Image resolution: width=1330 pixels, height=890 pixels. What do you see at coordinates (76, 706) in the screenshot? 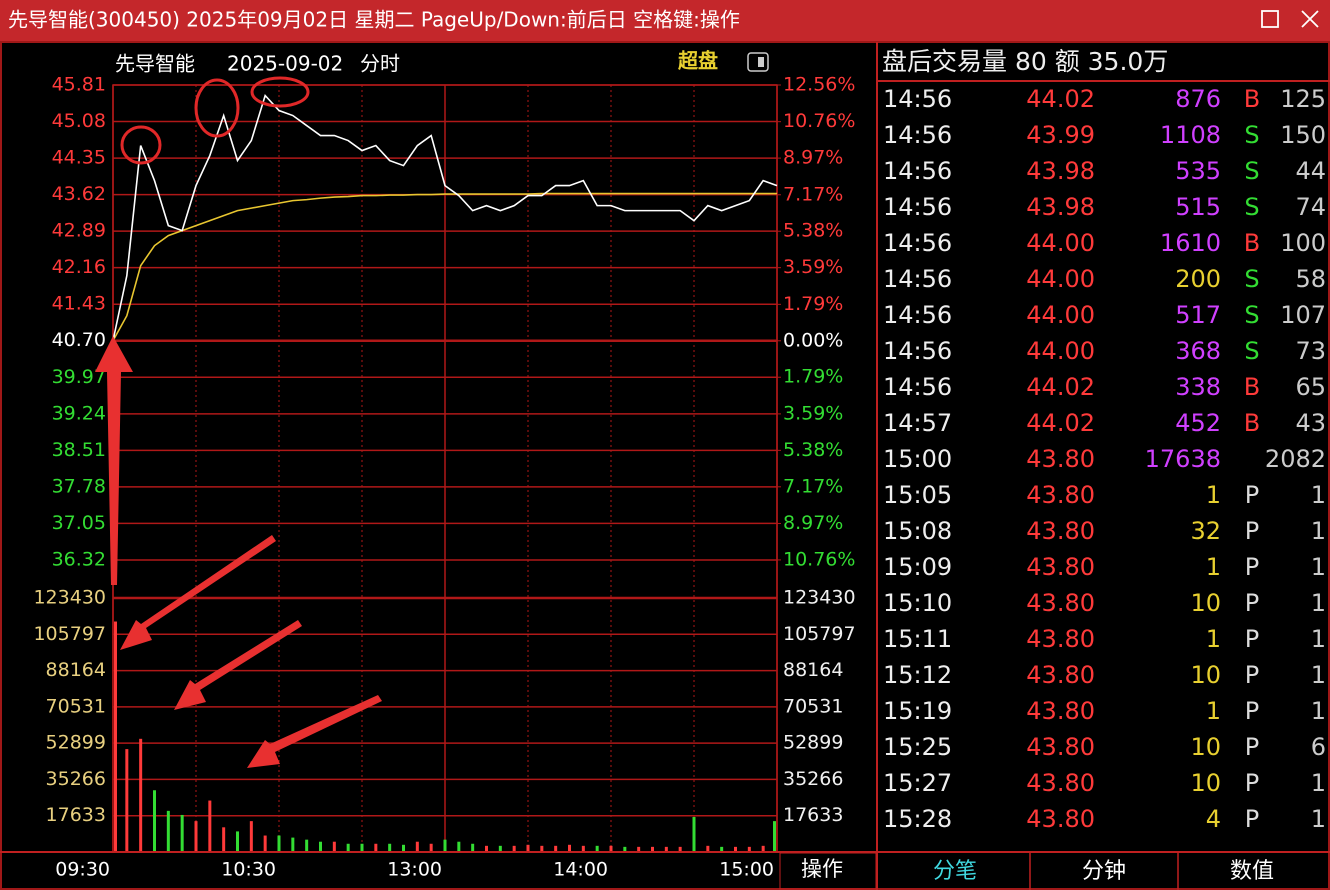
I see `volume-tick-label: 70531` at bounding box center [76, 706].